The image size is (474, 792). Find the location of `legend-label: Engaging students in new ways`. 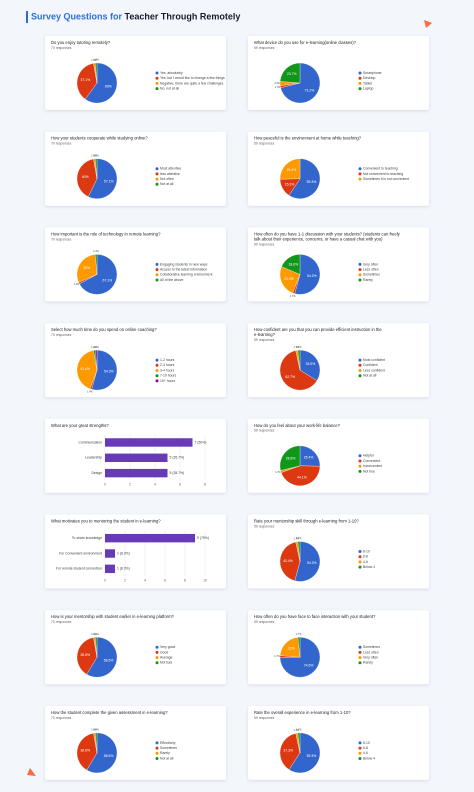

legend-label: Engaging students in new ways is located at coordinates (184, 264).